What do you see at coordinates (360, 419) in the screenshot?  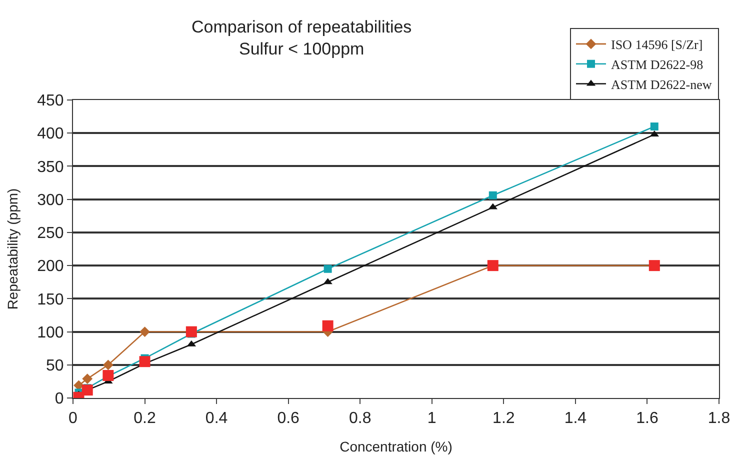 I see `x-tick-label: 0.8` at bounding box center [360, 419].